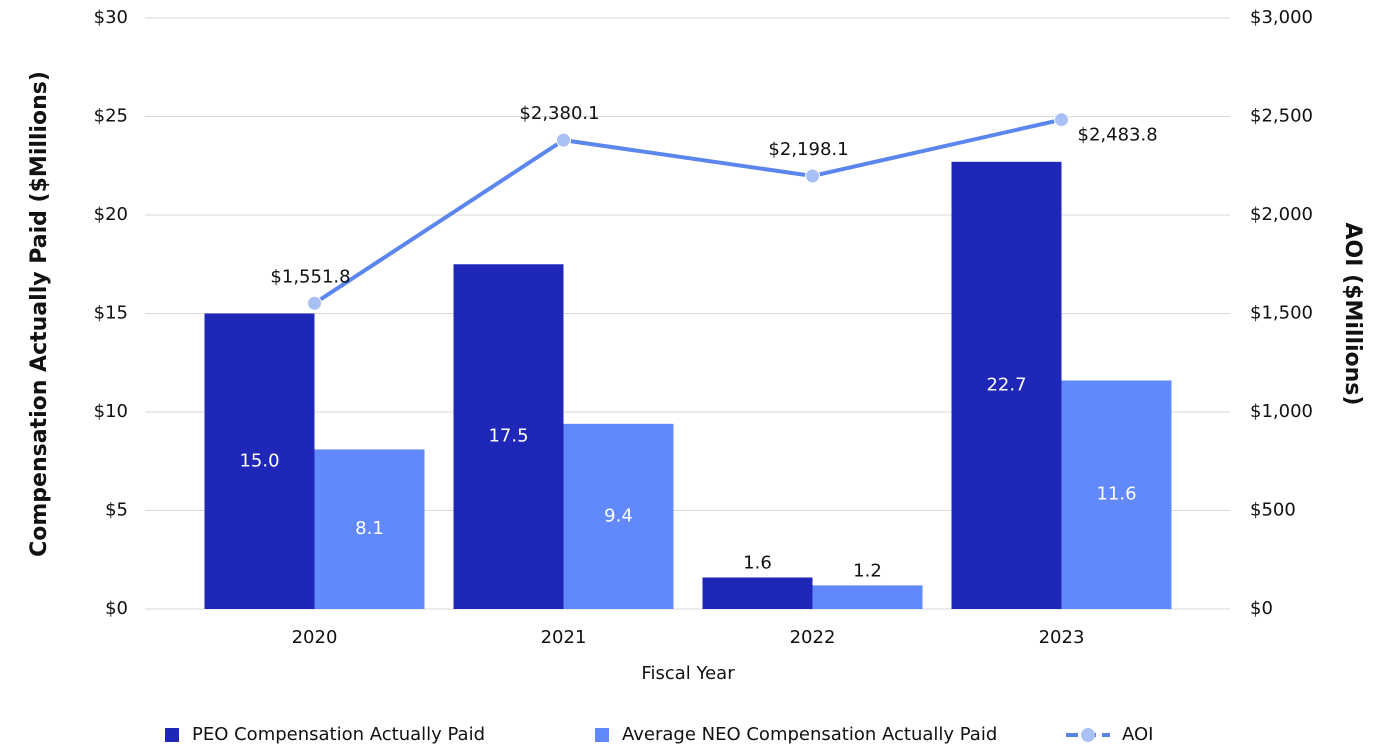 Image resolution: width=1380 pixels, height=751 pixels. What do you see at coordinates (1261, 608) in the screenshot?
I see `y2-tick-label: $0` at bounding box center [1261, 608].